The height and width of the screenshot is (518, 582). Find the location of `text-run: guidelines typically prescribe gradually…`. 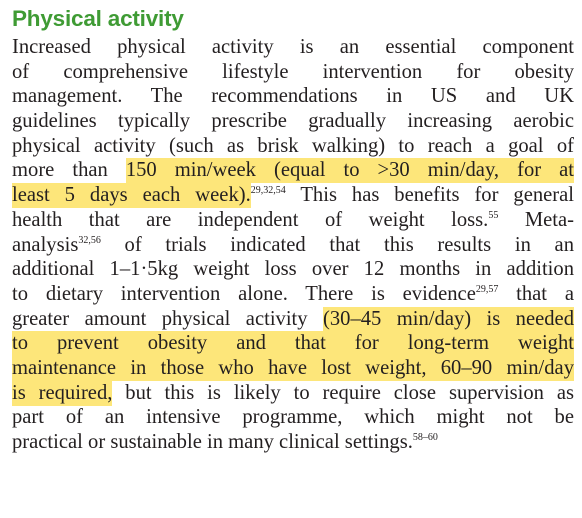

text-run: guidelines typically prescribe gradually… is located at coordinates (293, 121).